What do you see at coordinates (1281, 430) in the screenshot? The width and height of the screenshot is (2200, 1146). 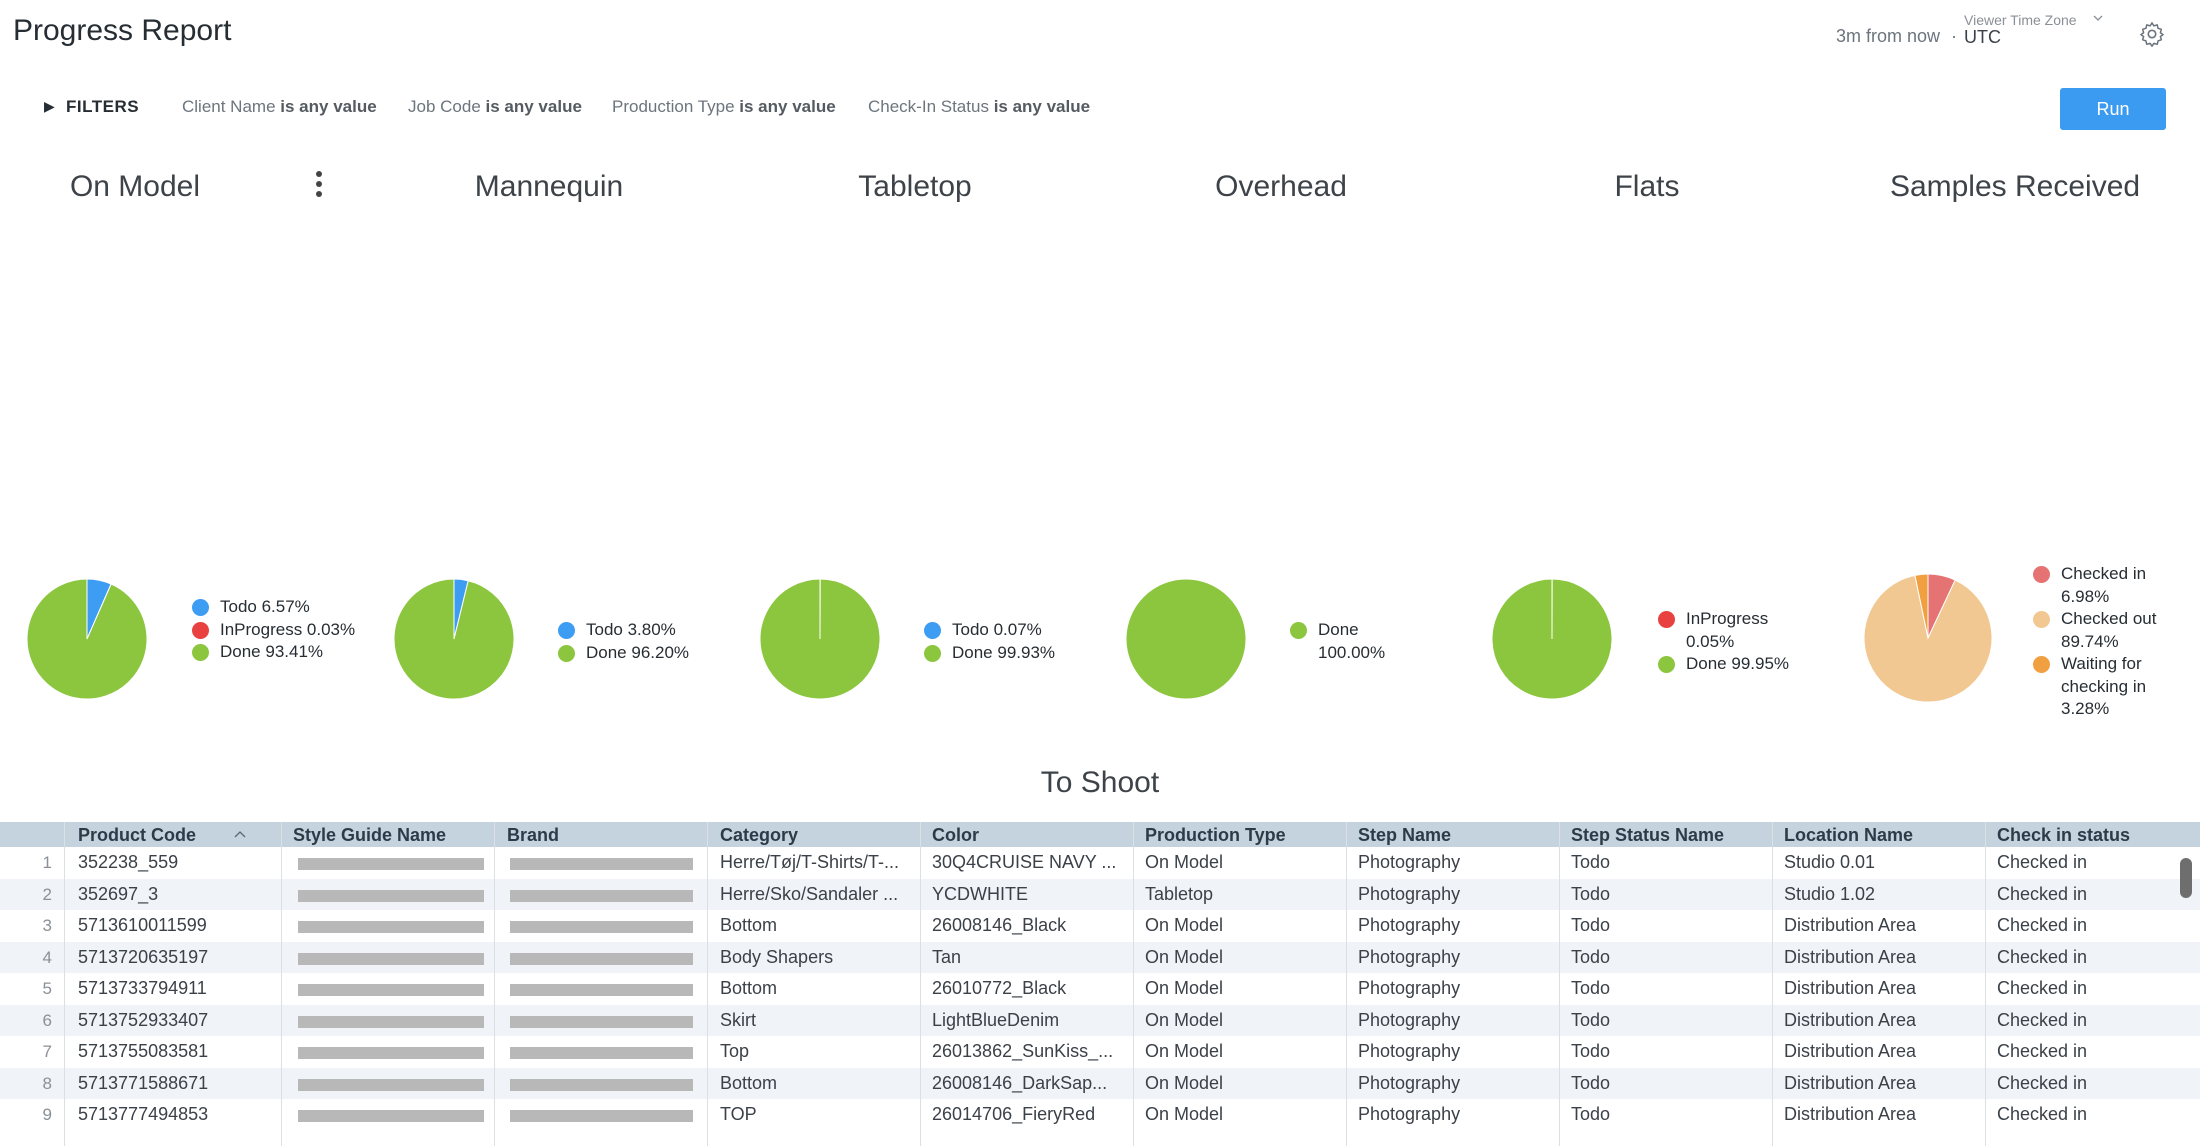 I see `tile-overhead: Overhead Done 100.00%` at bounding box center [1281, 430].